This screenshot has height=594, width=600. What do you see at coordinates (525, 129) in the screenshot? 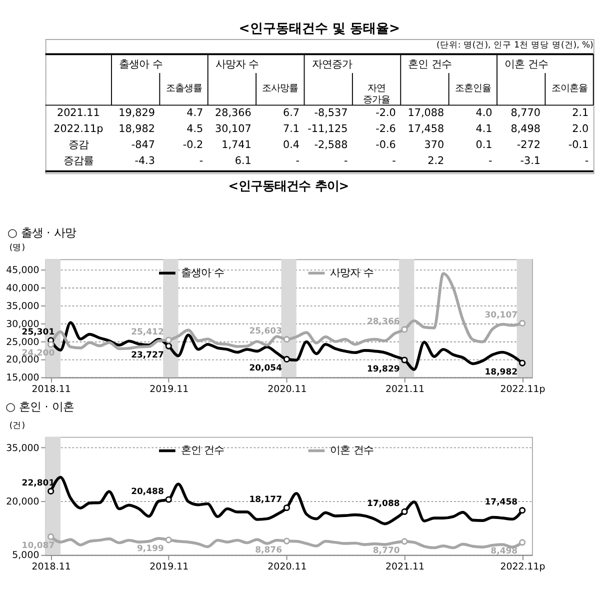
I see `text: 8,498` at bounding box center [525, 129].